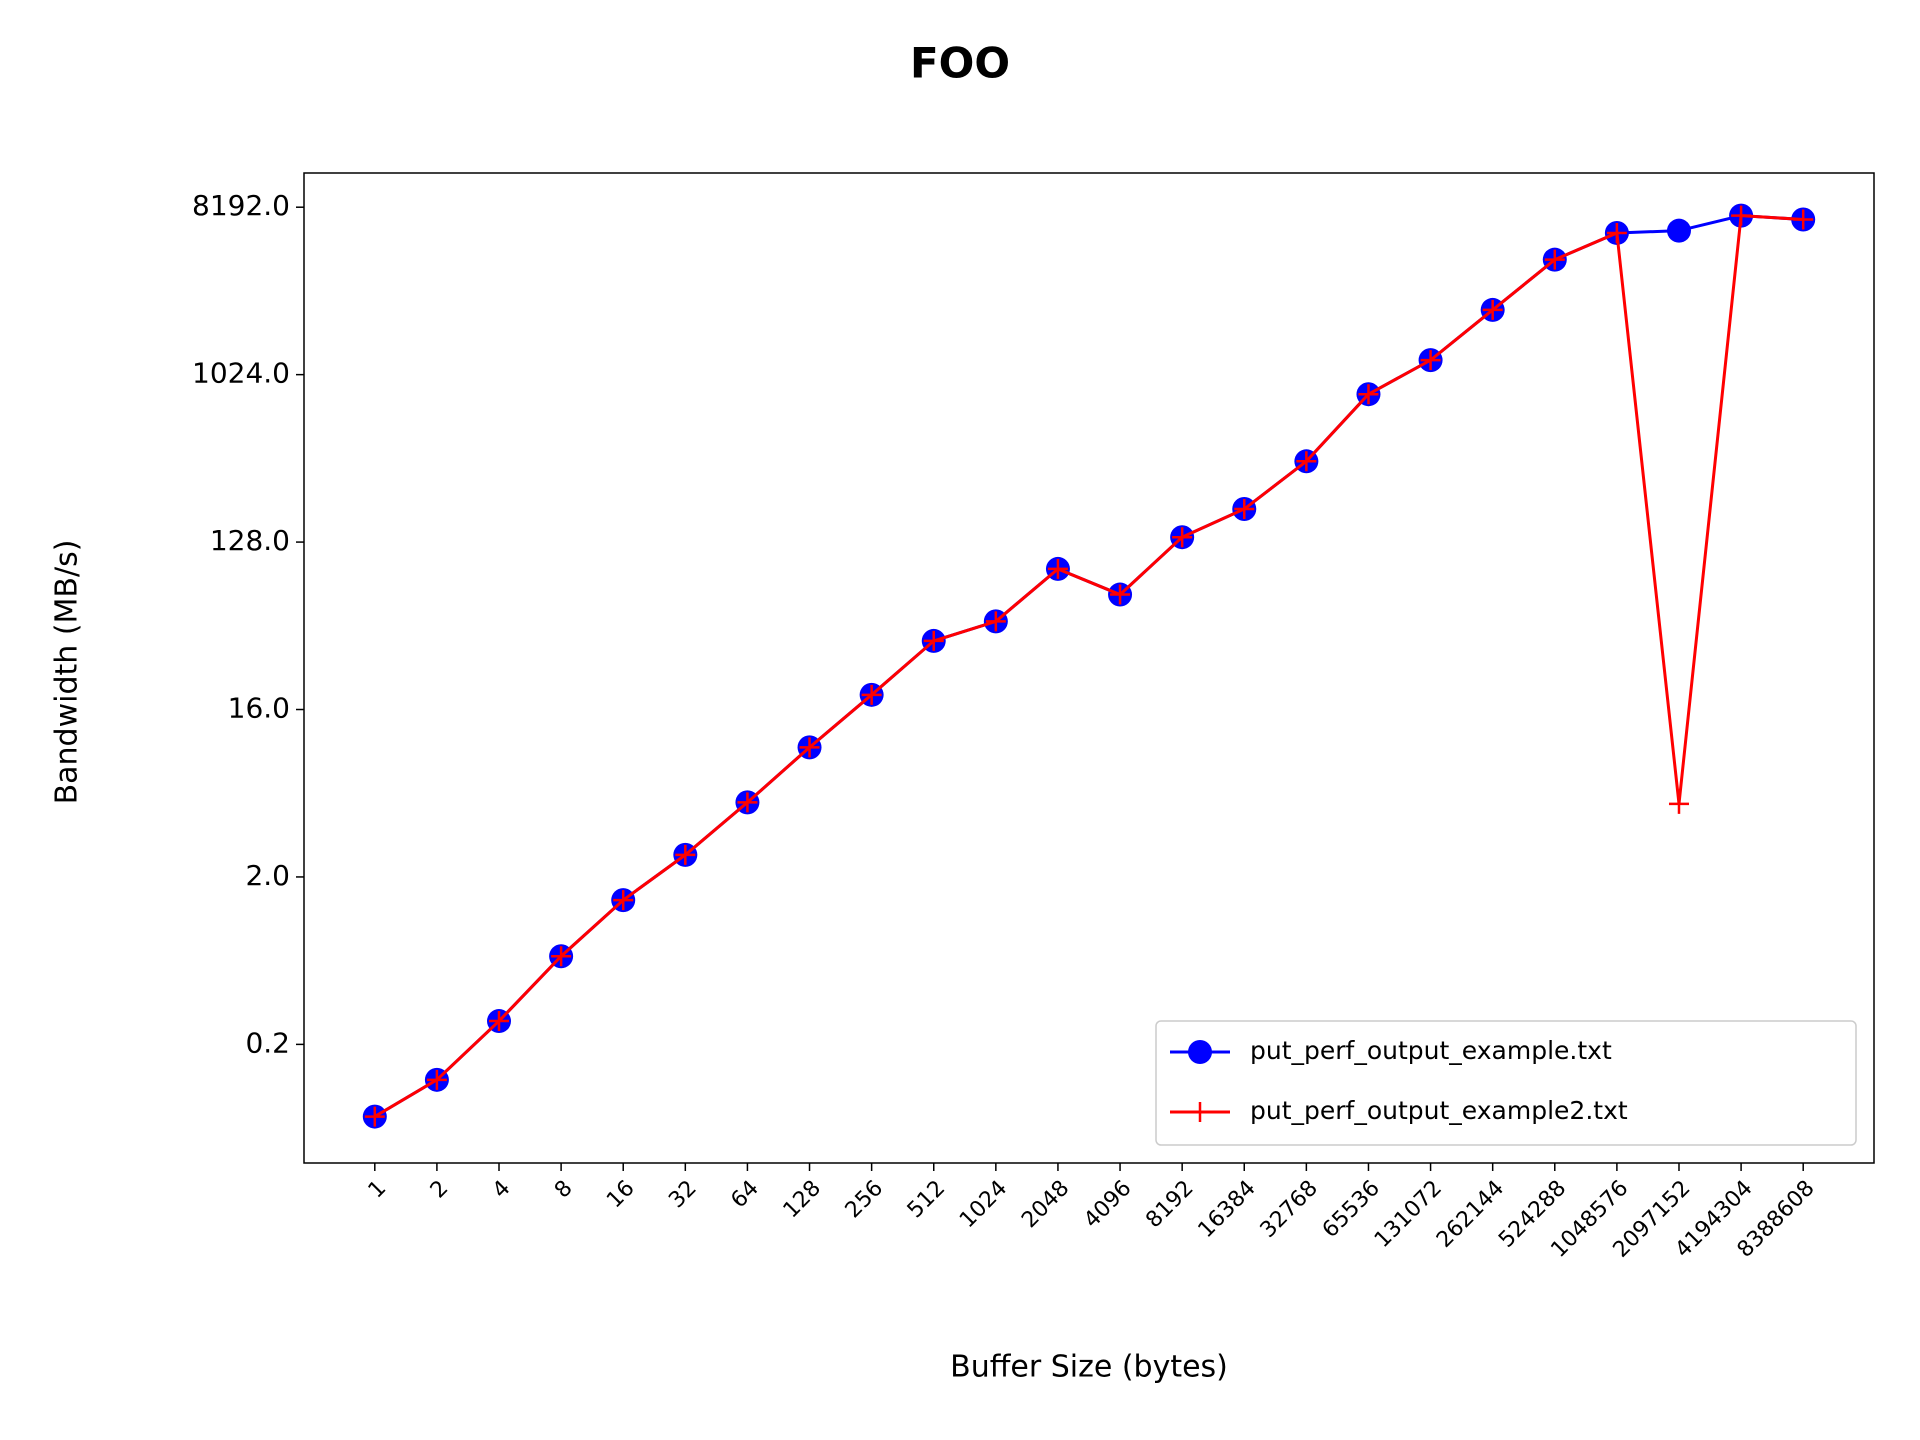 The width and height of the screenshot is (1920, 1440). What do you see at coordinates (502, 1190) in the screenshot?
I see `x-tick-label: 4` at bounding box center [502, 1190].